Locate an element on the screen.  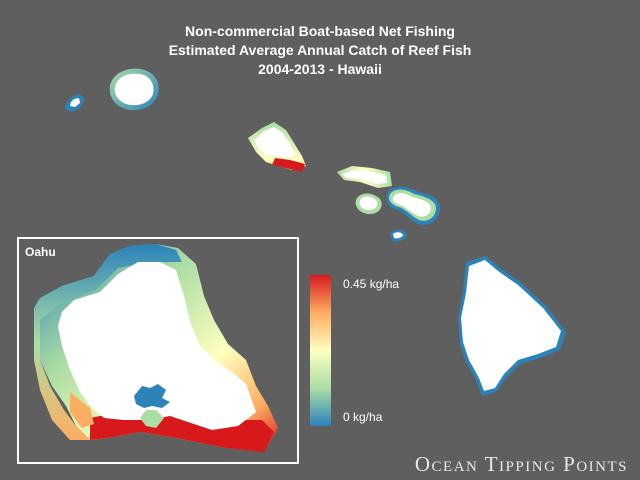
legend-max-label: 0.45 kg/ha is located at coordinates (371, 284).